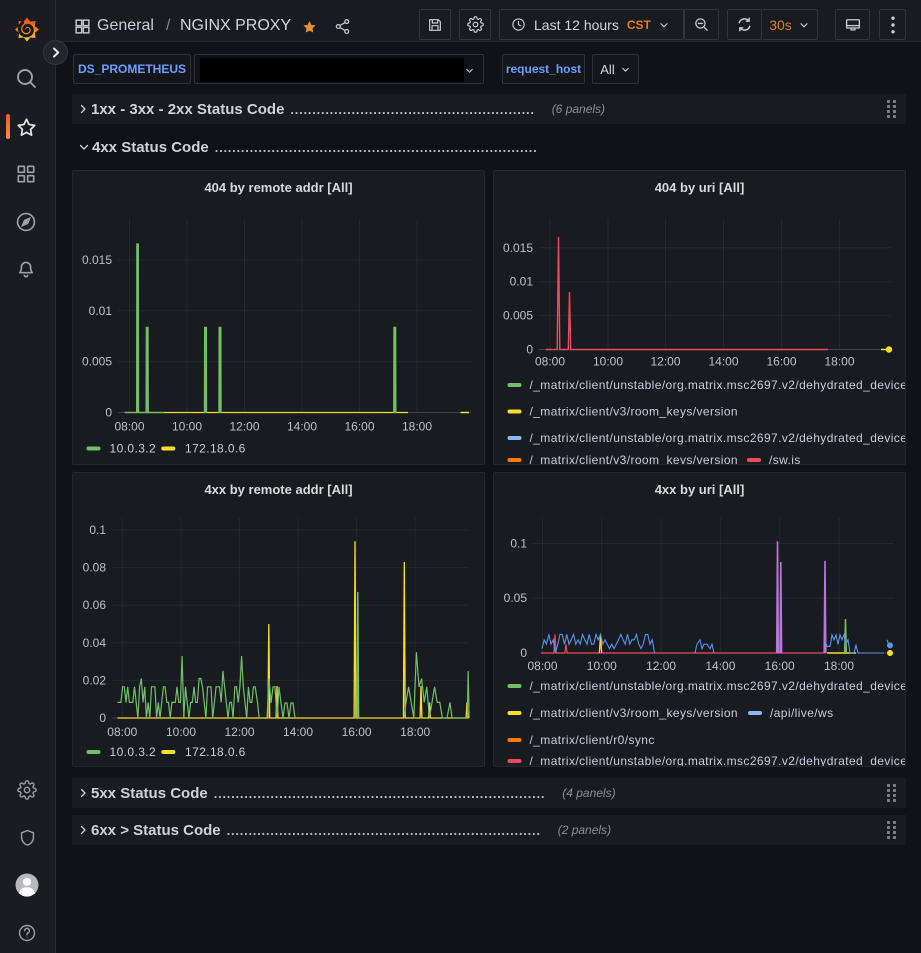  Describe the element at coordinates (95, 680) in the screenshot. I see `svg-text: 0.02` at that location.